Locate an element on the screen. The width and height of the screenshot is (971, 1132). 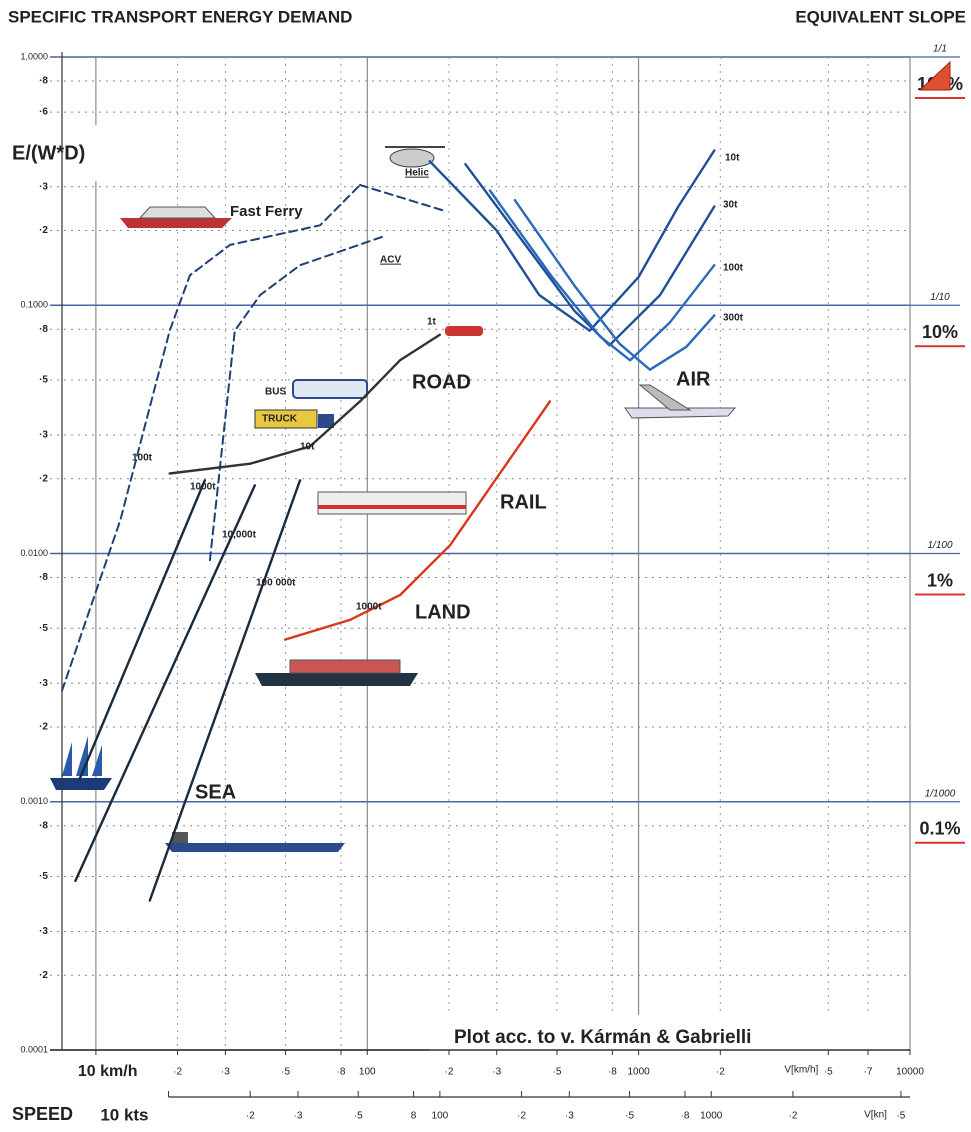
annotation: 100t is located at coordinates (142, 458).